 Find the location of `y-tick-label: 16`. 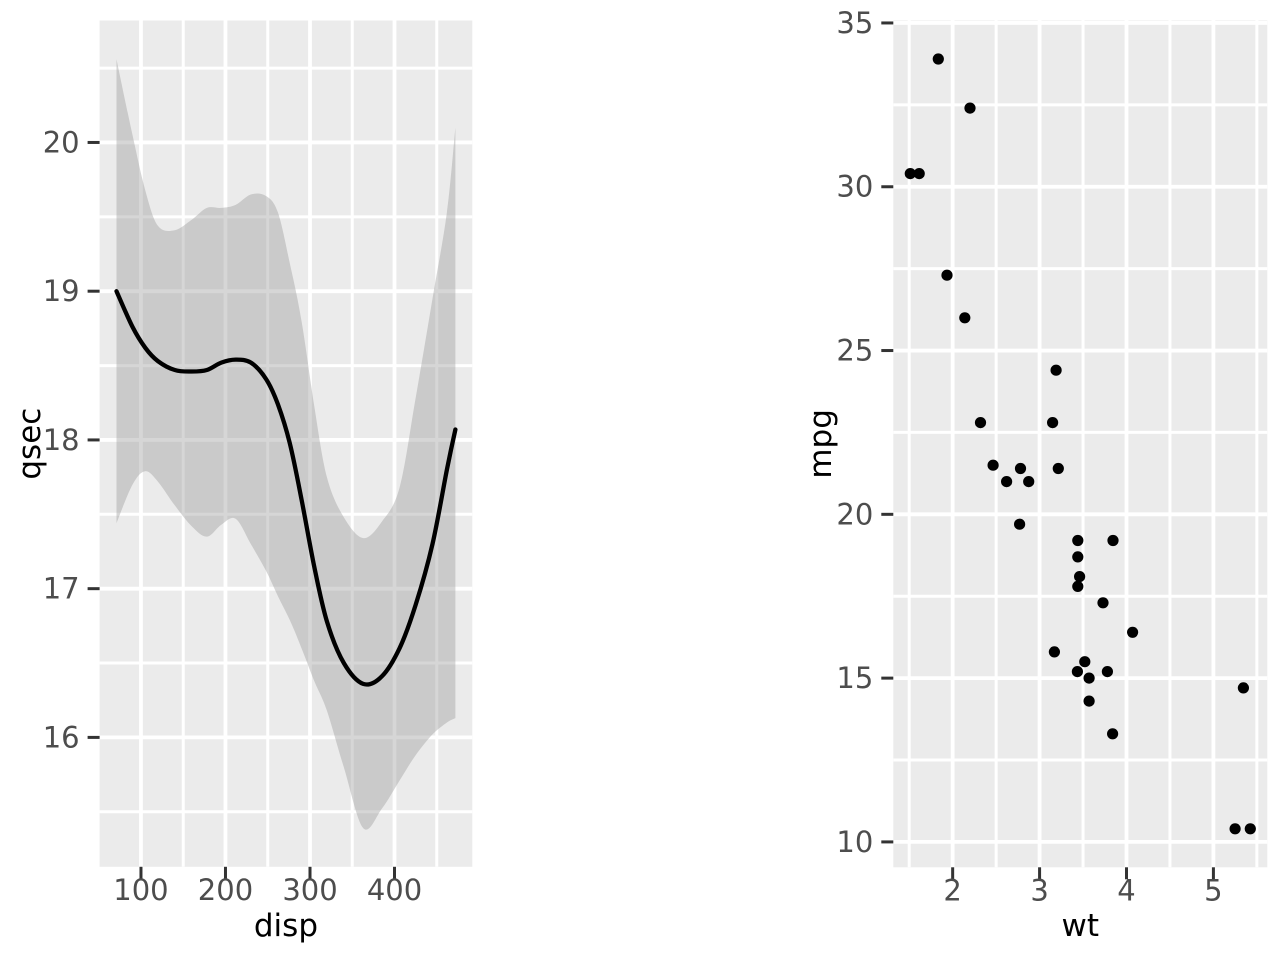

y-tick-label: 16 is located at coordinates (61, 737).